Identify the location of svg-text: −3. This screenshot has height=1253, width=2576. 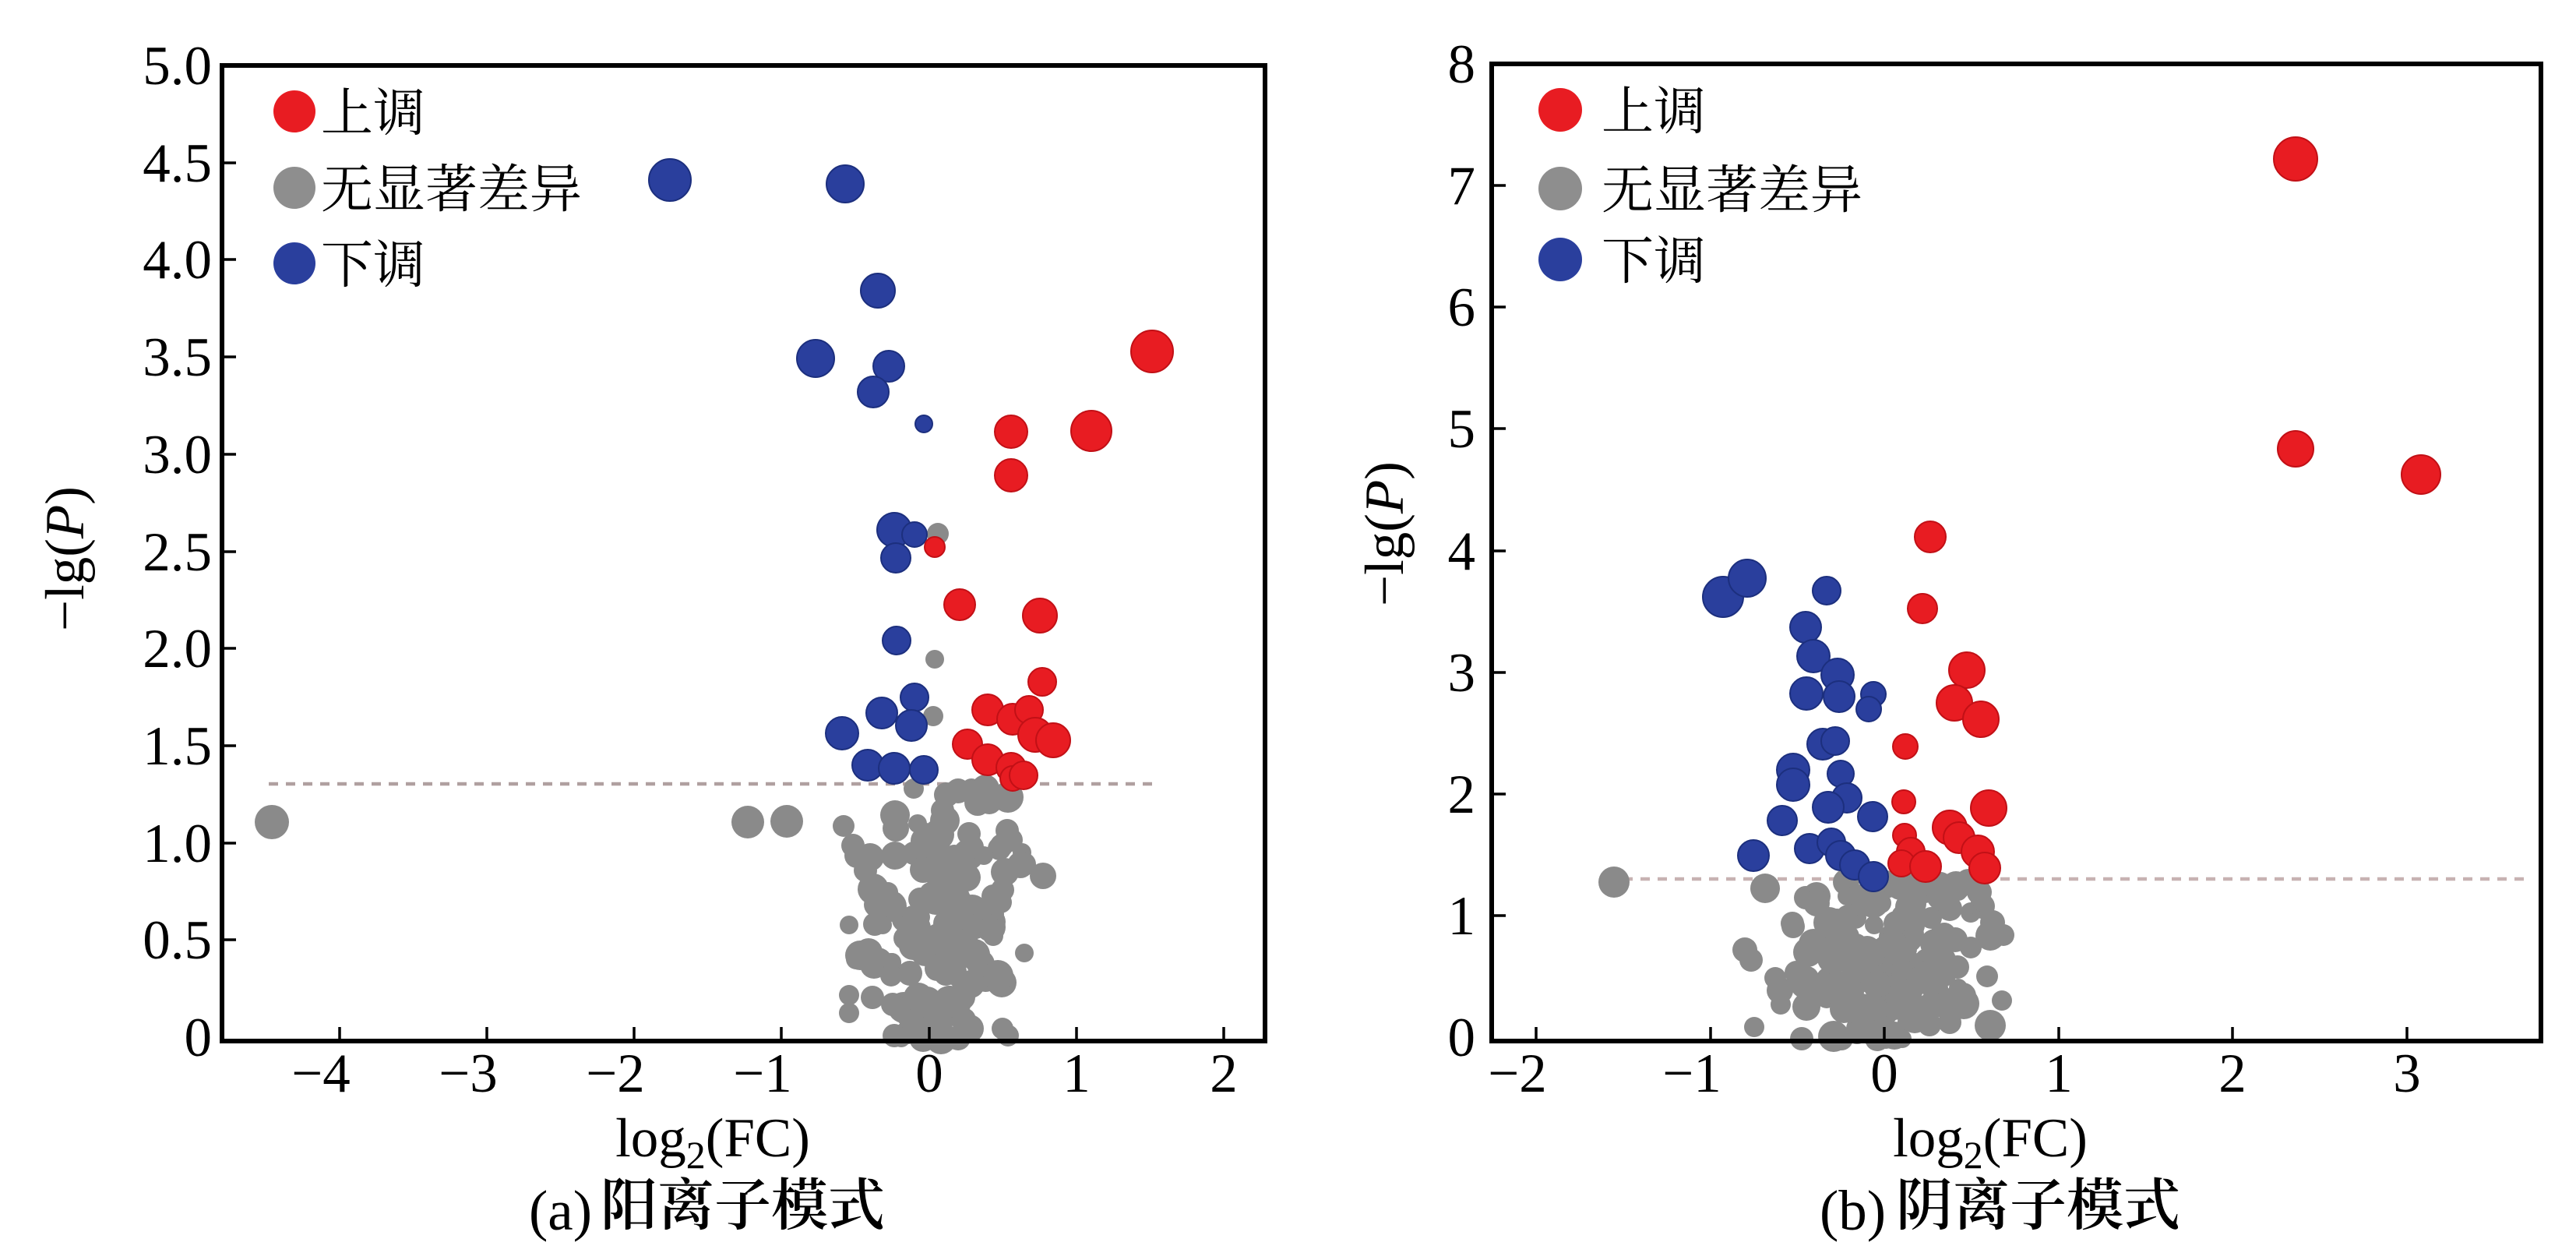
(469, 1073).